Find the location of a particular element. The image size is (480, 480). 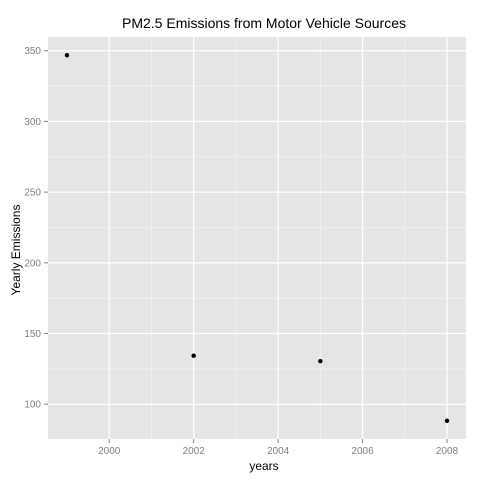

y-tick-label: 100 is located at coordinates (32, 405).